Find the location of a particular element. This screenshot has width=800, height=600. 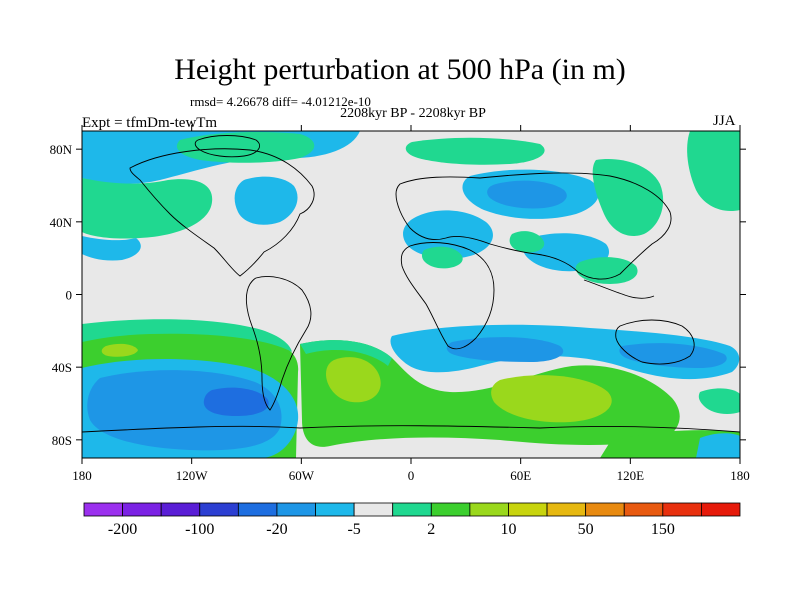

contour-weak-positive-south-atlantic-edge is located at coordinates (346, 353).